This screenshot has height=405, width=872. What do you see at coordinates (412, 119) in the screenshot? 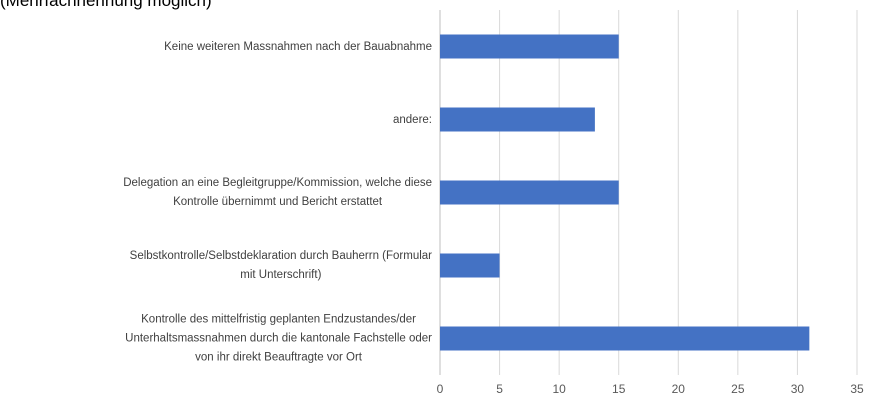
I see `y-tick-label: andere:` at bounding box center [412, 119].